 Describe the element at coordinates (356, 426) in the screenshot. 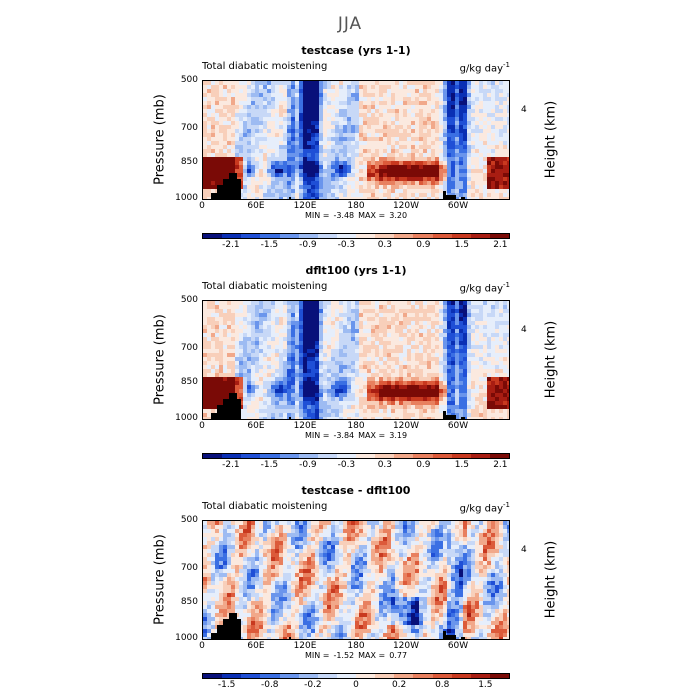

I see `x-tick-label: 180` at that location.